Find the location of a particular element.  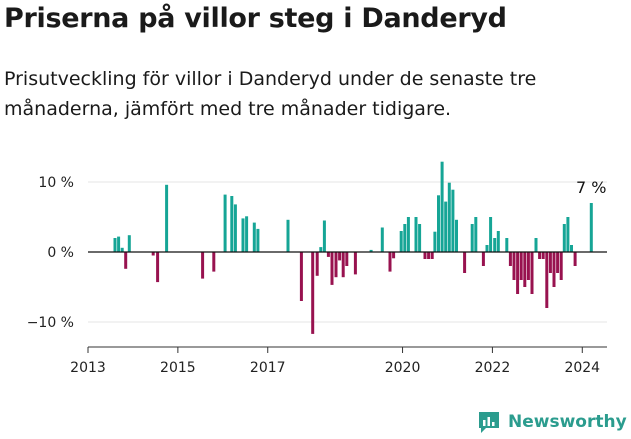

brand-name: Newsworthy is located at coordinates (567, 422).